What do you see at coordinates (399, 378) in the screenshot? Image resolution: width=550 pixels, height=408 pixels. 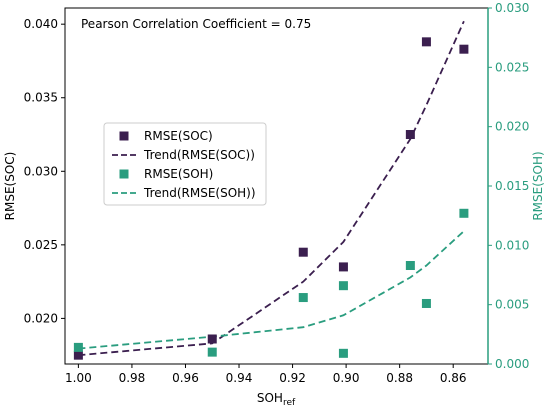 I see `x-tick-label: 0.88` at bounding box center [399, 378].